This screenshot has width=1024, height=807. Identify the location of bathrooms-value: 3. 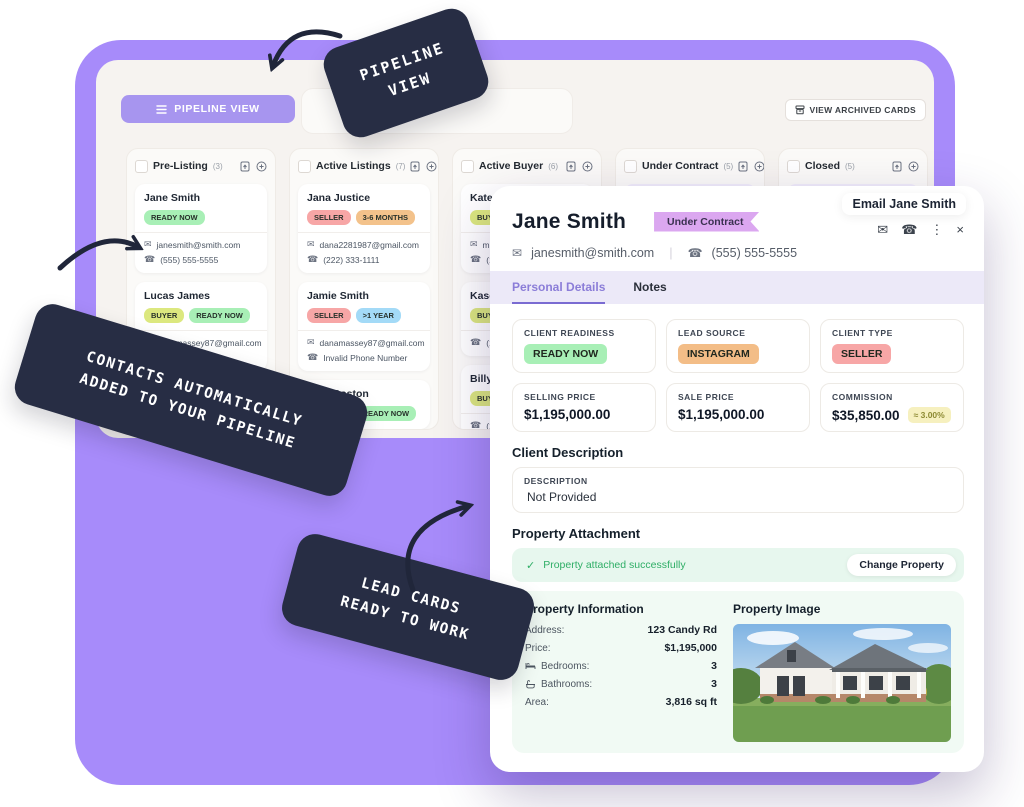
(714, 684).